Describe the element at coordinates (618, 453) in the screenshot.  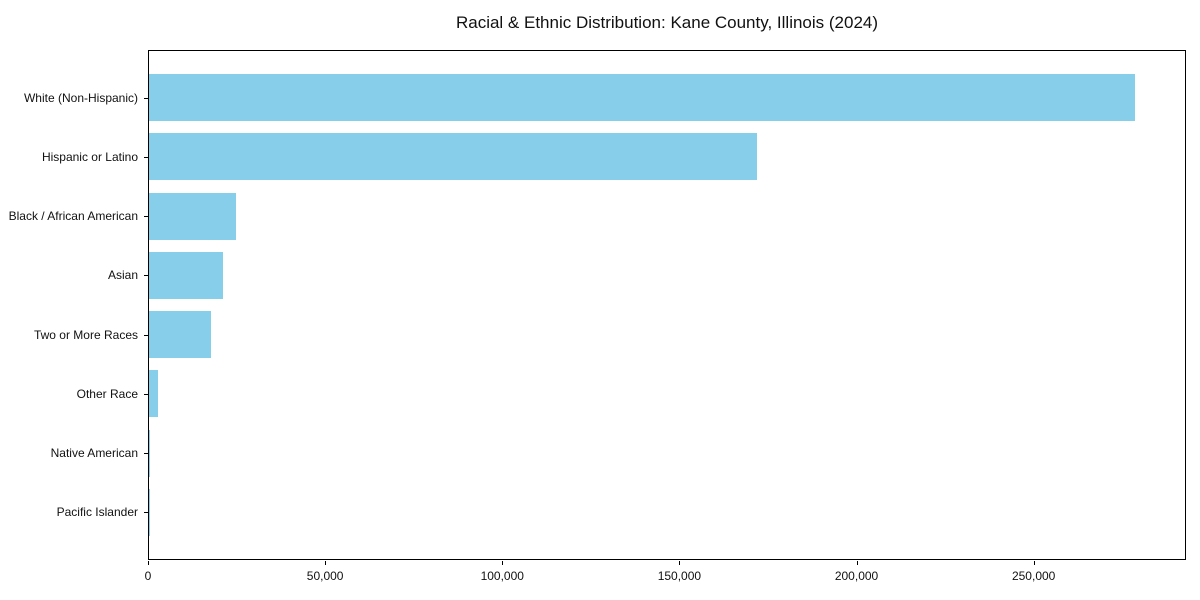
I see `bar-row: Native American` at that location.